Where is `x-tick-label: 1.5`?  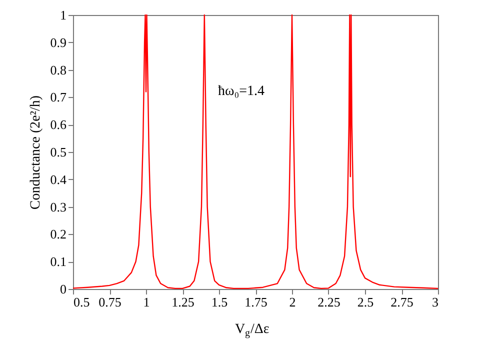 x-tick-label: 1.5 is located at coordinates (219, 302).